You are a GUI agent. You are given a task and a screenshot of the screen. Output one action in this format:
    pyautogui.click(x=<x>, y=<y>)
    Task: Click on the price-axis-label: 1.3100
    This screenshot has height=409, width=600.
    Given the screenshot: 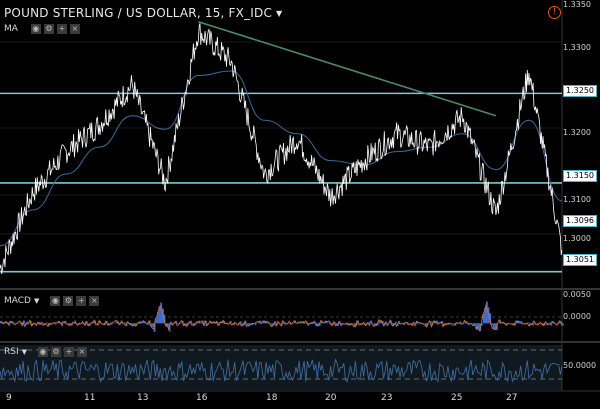 What is the action you would take?
    pyautogui.click(x=577, y=199)
    